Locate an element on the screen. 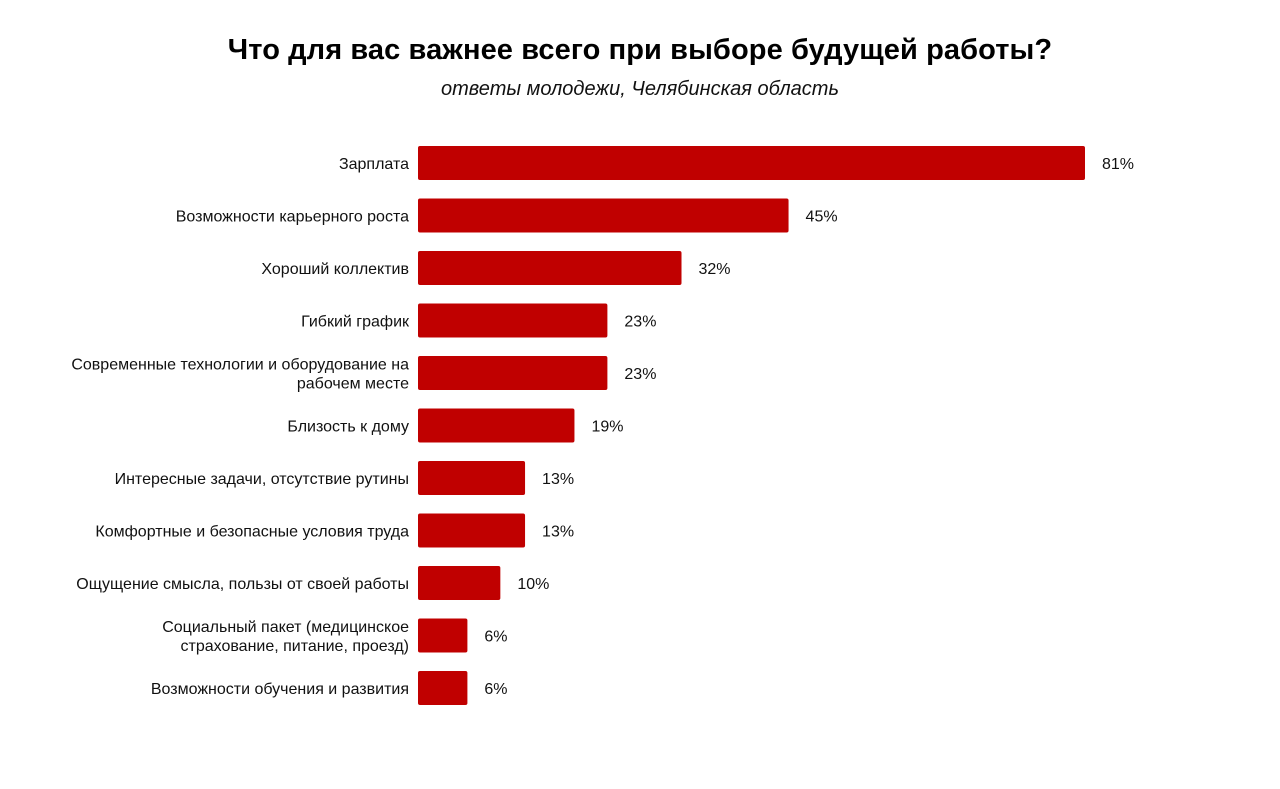  category-label: Ощущение смысла, пользы от своей работы is located at coordinates (242, 584).